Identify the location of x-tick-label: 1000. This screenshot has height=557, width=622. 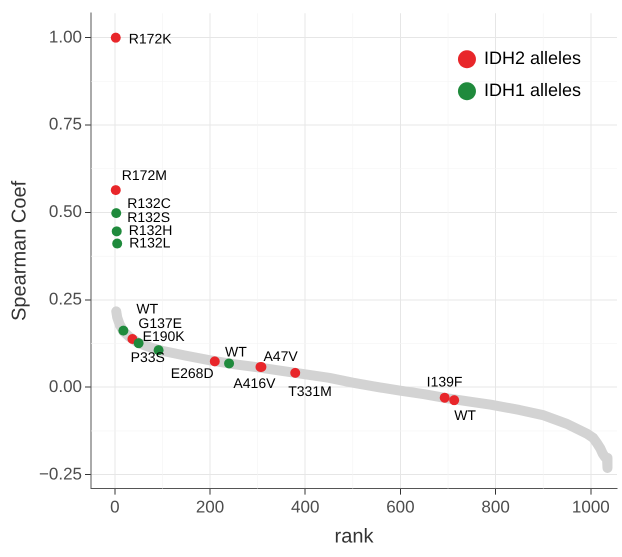
(591, 506).